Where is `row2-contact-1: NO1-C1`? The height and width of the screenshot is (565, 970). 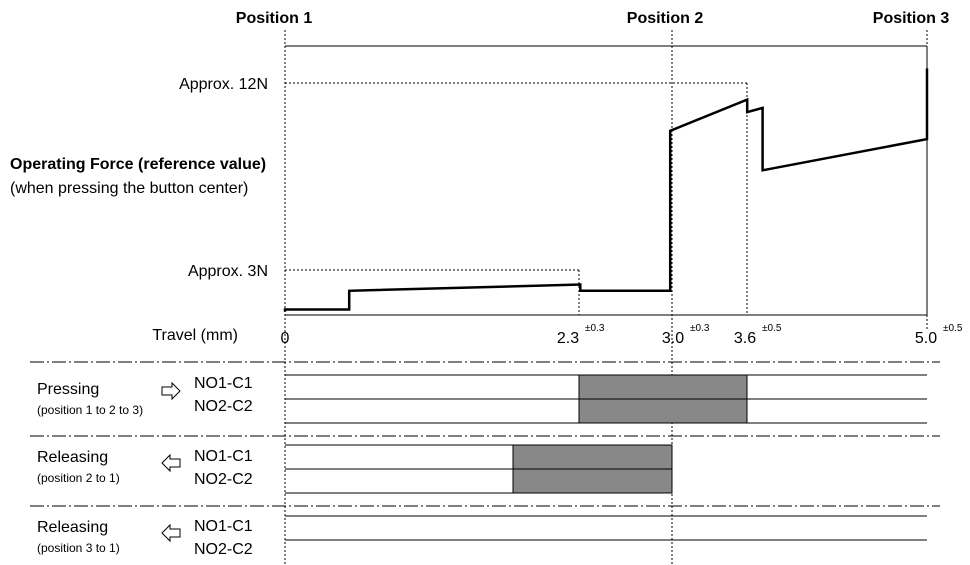
row2-contact-1: NO1-C1 is located at coordinates (223, 456).